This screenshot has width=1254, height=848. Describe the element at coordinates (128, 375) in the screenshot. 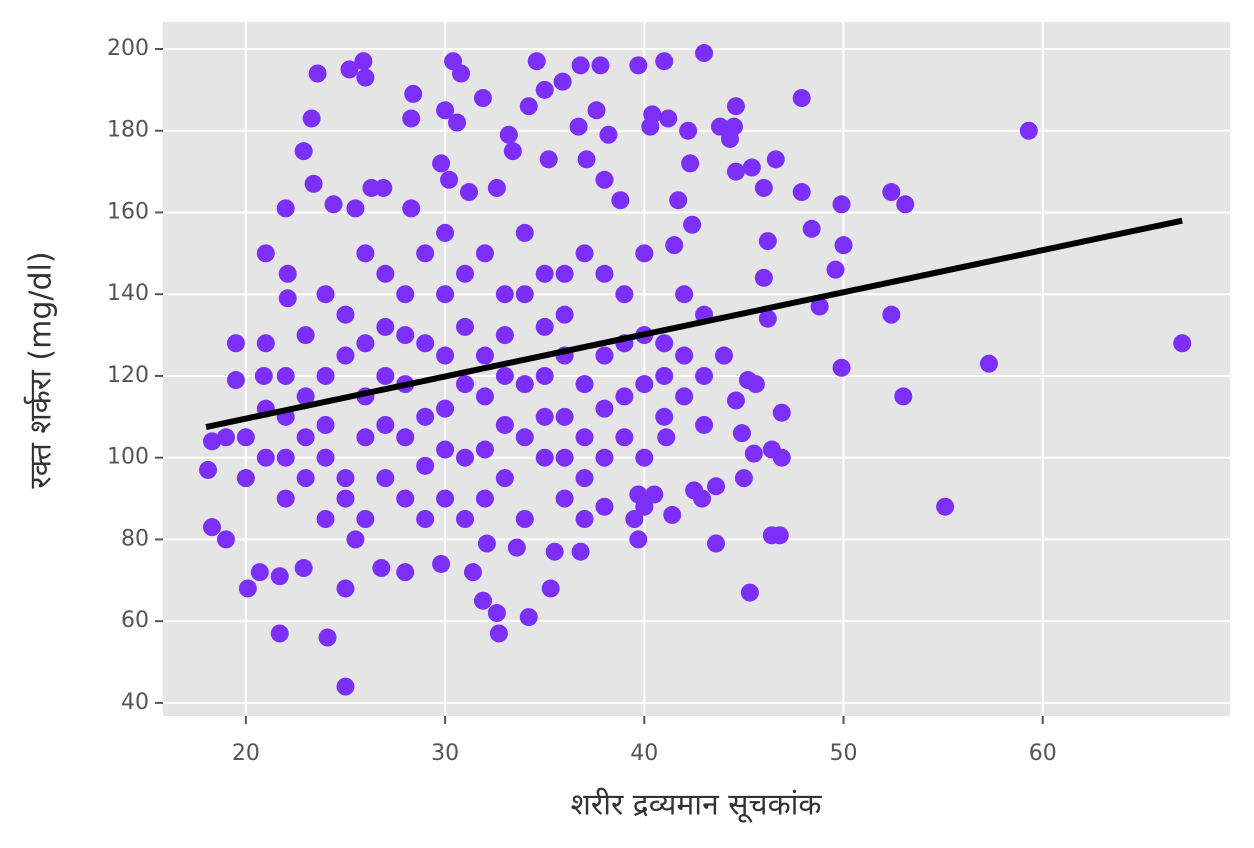

I see `y-tick-label: 120` at that location.